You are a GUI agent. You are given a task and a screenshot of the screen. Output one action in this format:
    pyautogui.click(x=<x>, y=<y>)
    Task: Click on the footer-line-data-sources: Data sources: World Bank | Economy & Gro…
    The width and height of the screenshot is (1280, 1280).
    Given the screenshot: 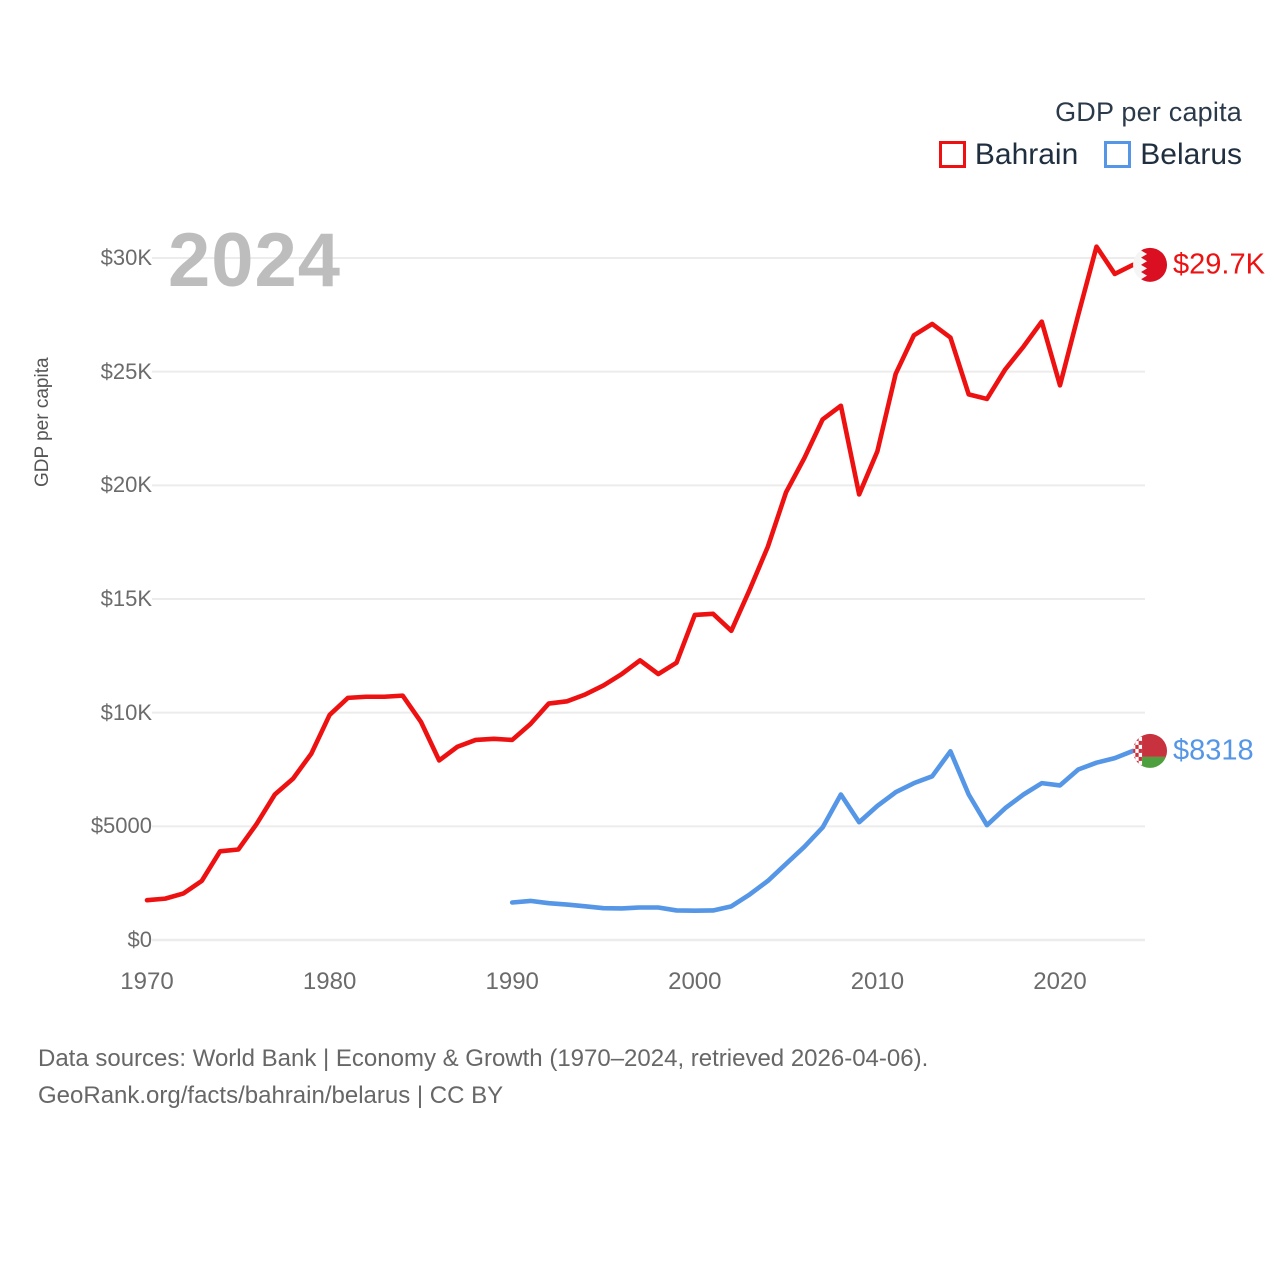 What is the action you would take?
    pyautogui.click(x=483, y=1058)
    